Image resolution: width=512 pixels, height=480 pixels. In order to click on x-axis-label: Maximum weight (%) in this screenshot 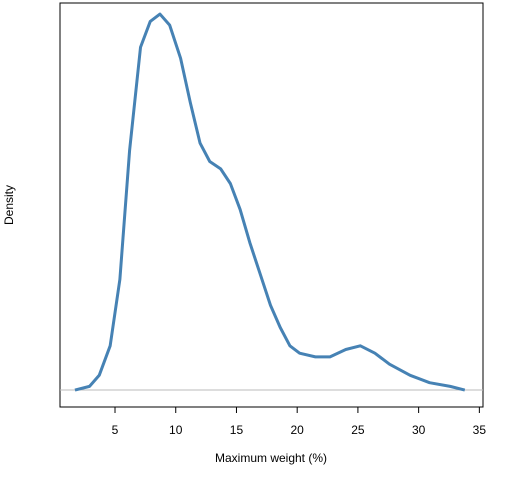, I will do `click(271, 458)`.